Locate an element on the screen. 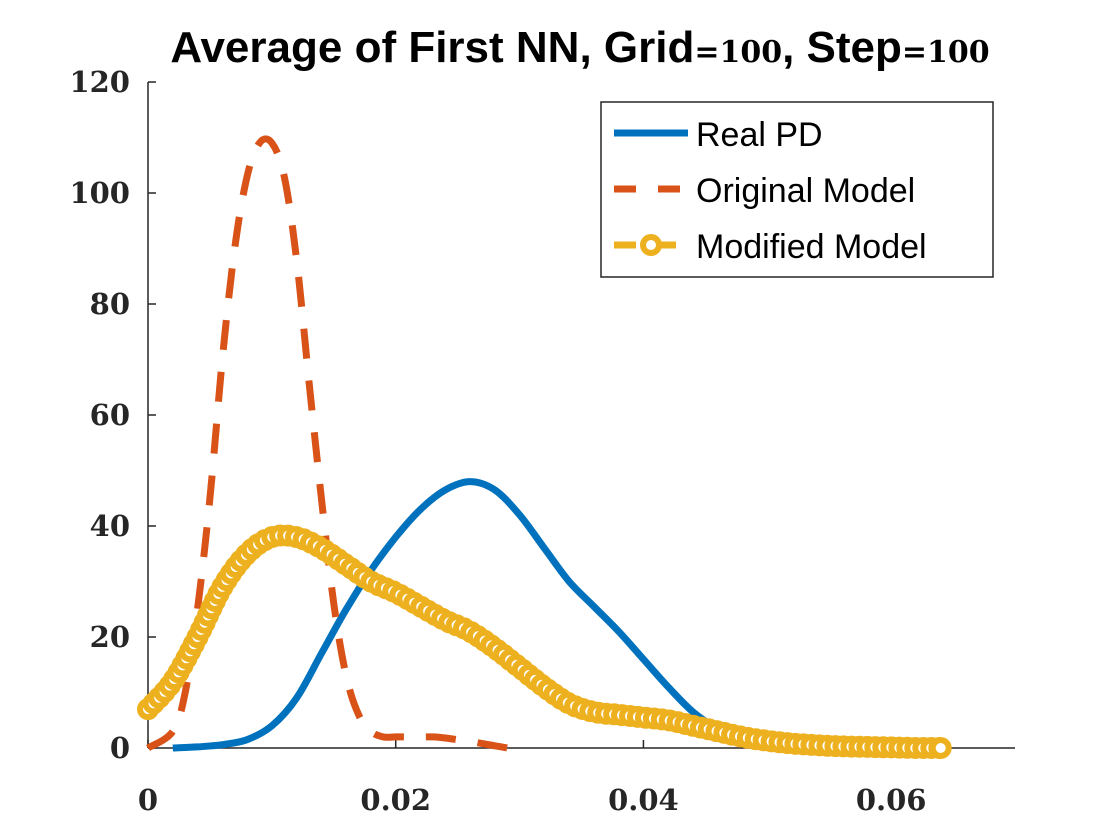  x-tick-label: 0.06 is located at coordinates (891, 800).